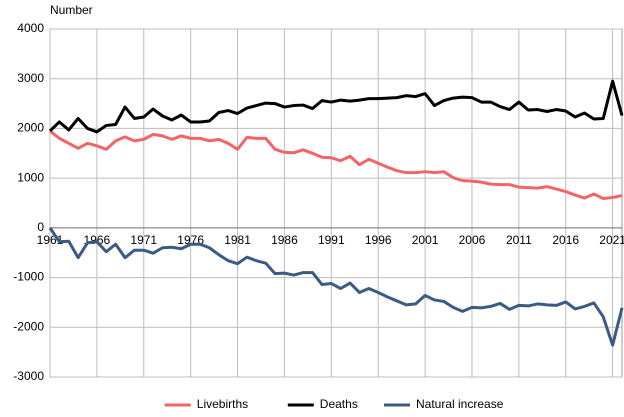 This screenshot has height=417, width=624. I want to click on series-line, so click(336, 106).